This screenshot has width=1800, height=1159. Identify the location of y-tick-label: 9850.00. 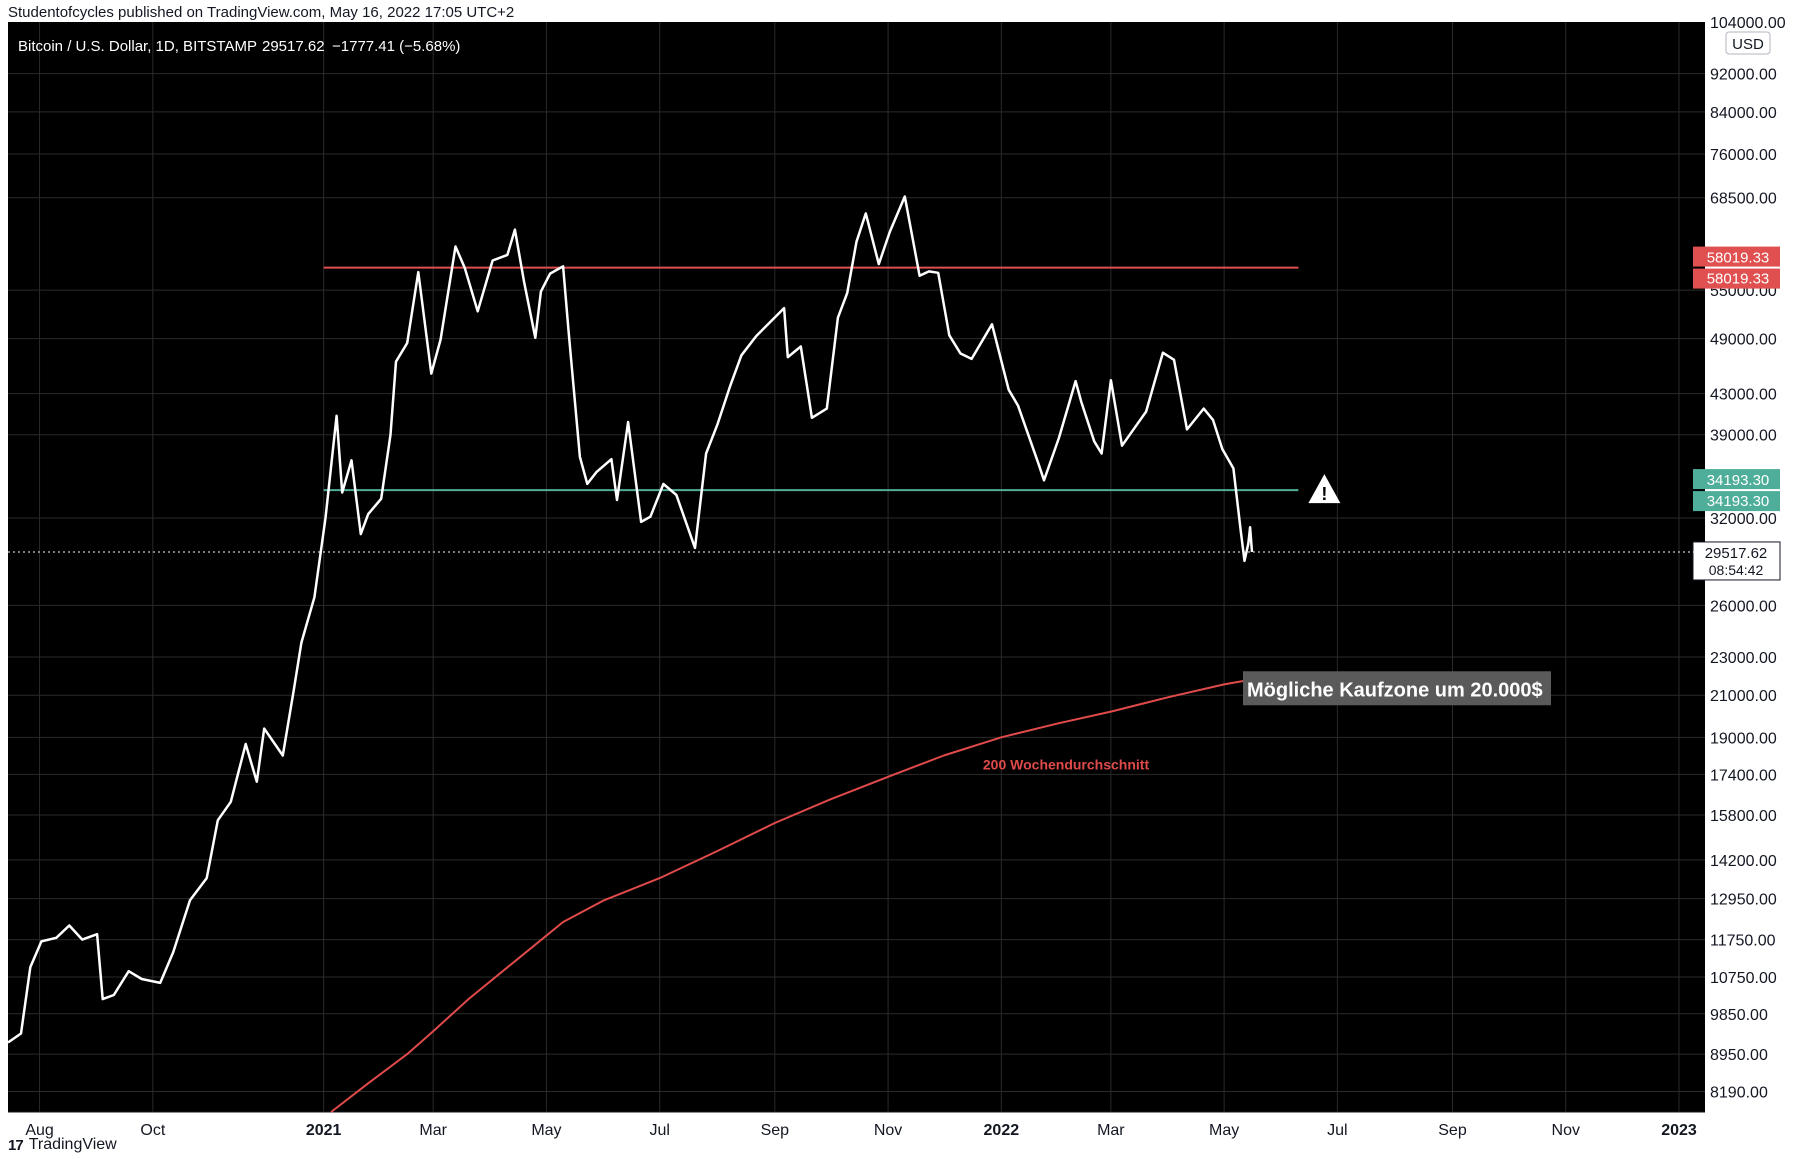
(1739, 1015).